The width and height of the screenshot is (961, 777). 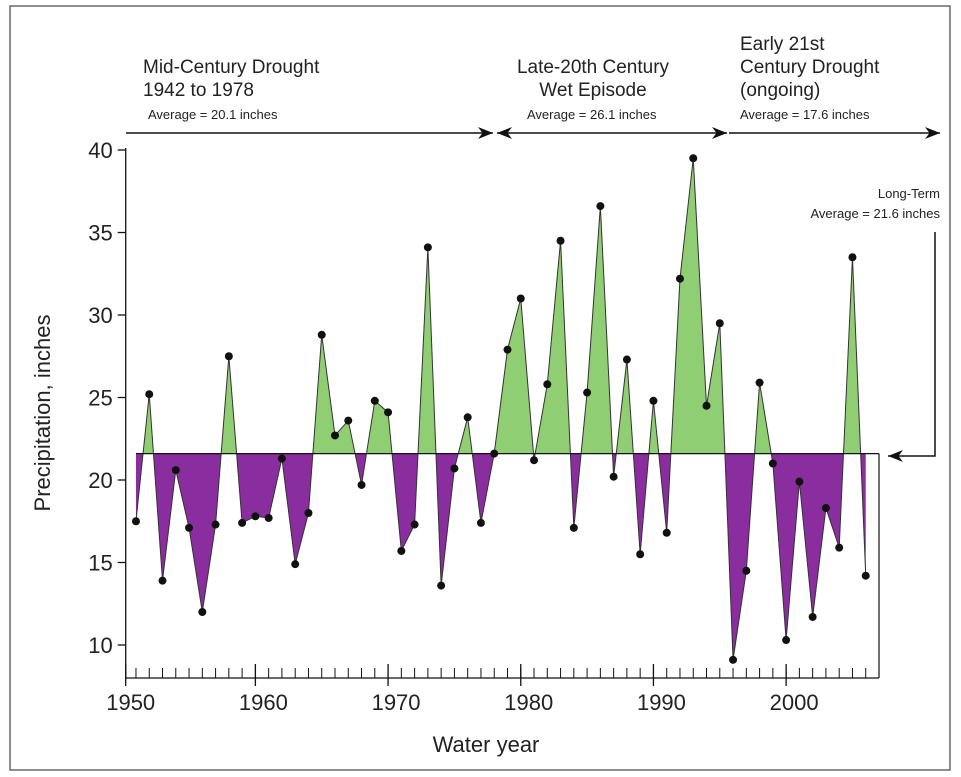 I want to click on average-arrow, so click(x=912, y=347).